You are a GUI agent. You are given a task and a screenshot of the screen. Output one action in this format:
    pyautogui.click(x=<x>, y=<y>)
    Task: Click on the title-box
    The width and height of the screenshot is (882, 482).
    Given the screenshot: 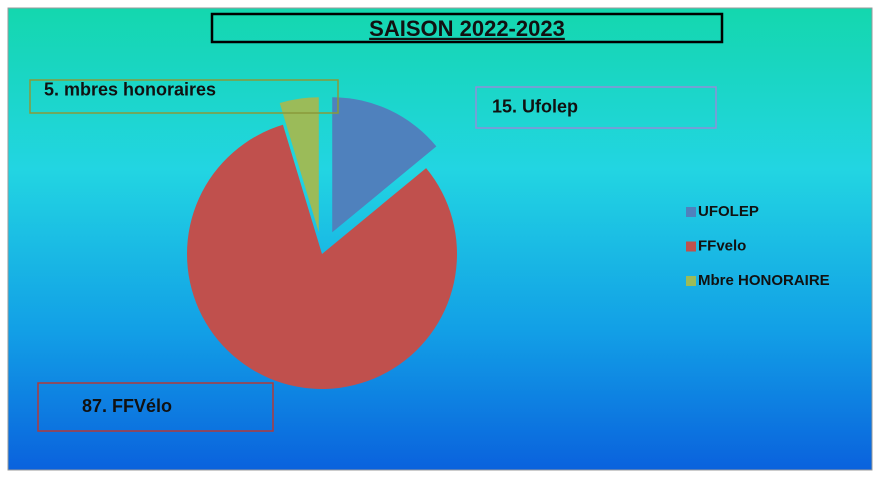 What is the action you would take?
    pyautogui.click(x=467, y=28)
    